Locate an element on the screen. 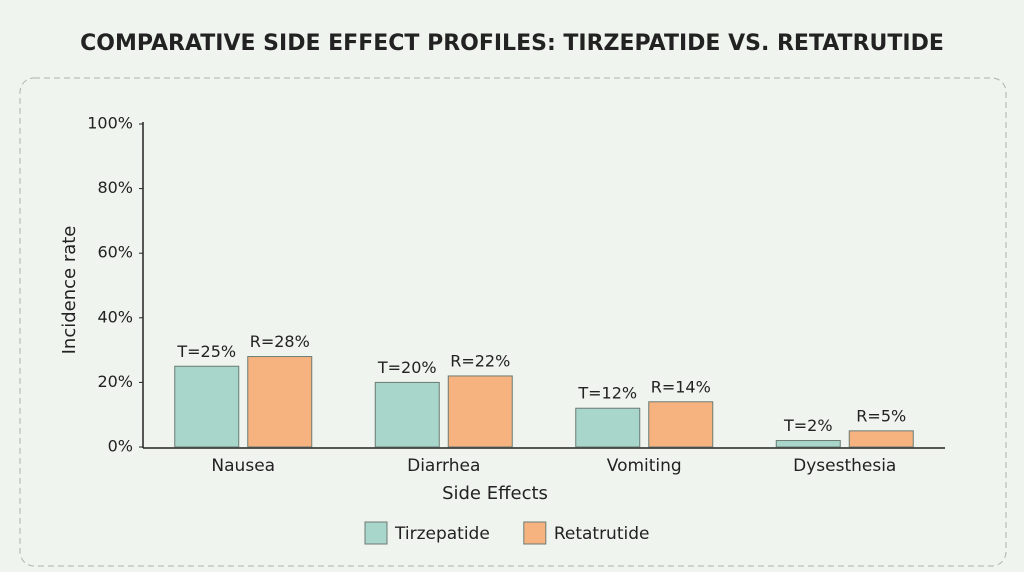 The image size is (1024, 572). value-label: T=2% is located at coordinates (808, 425).